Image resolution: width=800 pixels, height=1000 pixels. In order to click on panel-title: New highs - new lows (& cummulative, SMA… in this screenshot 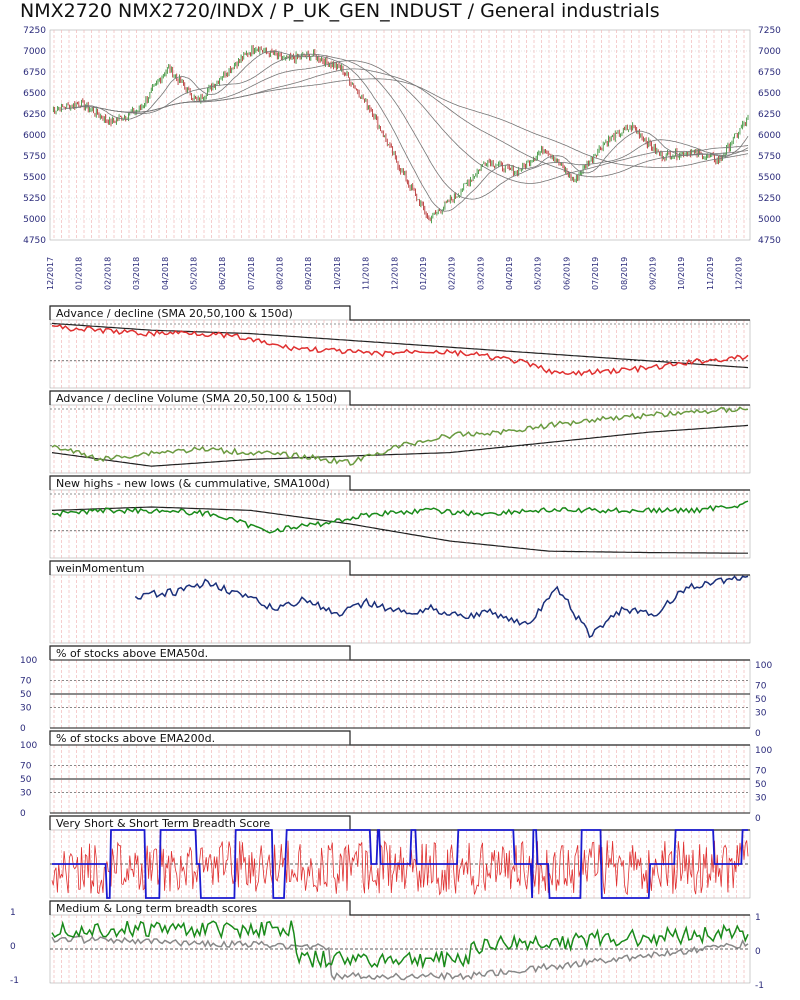, I will do `click(193, 483)`.